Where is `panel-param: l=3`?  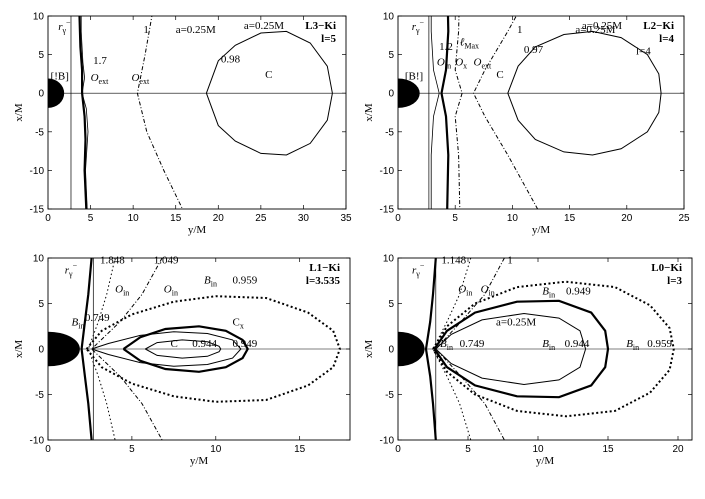
panel-param: l=3 is located at coordinates (674, 281).